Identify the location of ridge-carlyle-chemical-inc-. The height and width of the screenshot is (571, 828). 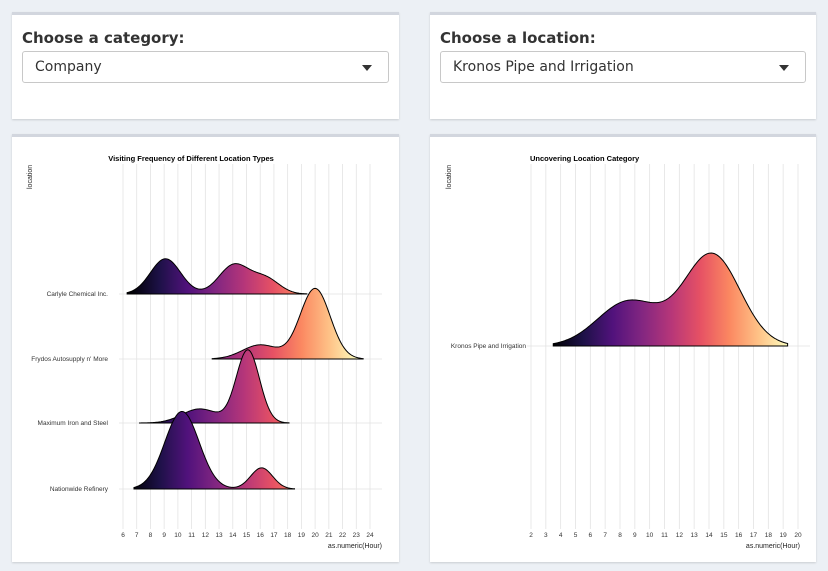
(217, 276).